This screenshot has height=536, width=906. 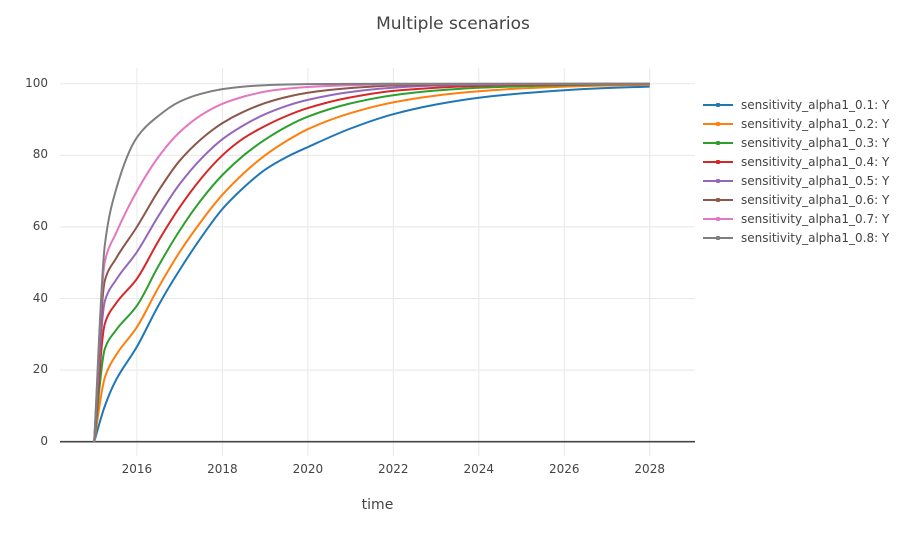 What do you see at coordinates (137, 469) in the screenshot?
I see `x-tick-label: 2016` at bounding box center [137, 469].